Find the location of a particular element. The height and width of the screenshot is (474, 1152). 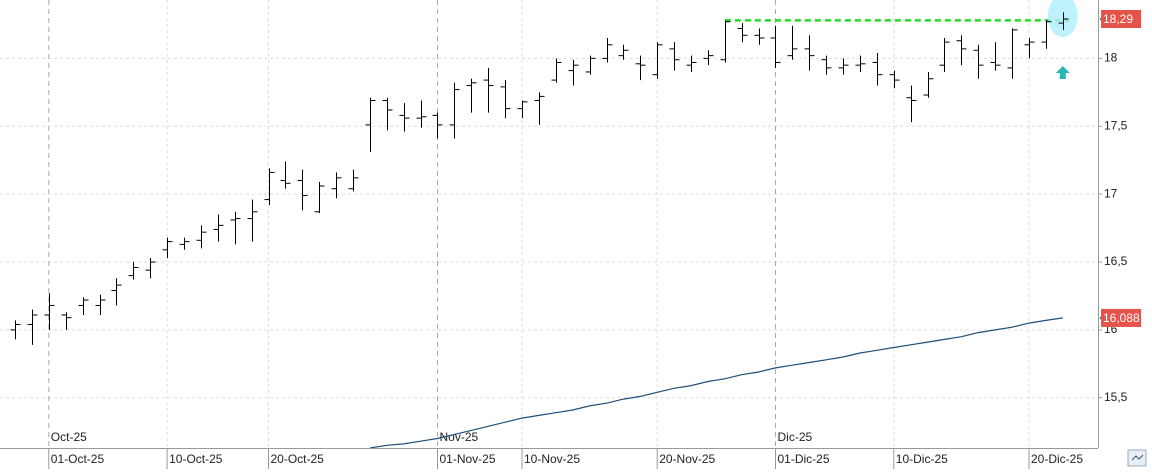

scroll-button is located at coordinates (1137, 458).